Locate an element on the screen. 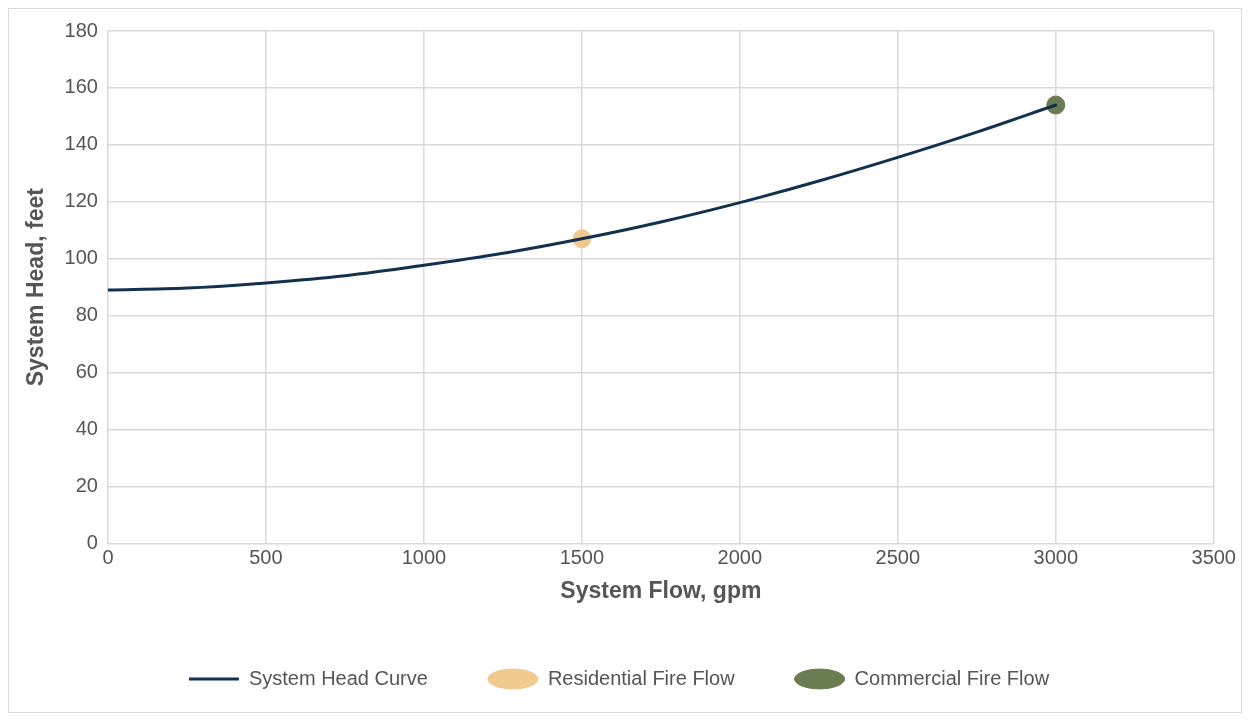 The width and height of the screenshot is (1250, 721). y-tick-label: 0 is located at coordinates (92, 541).